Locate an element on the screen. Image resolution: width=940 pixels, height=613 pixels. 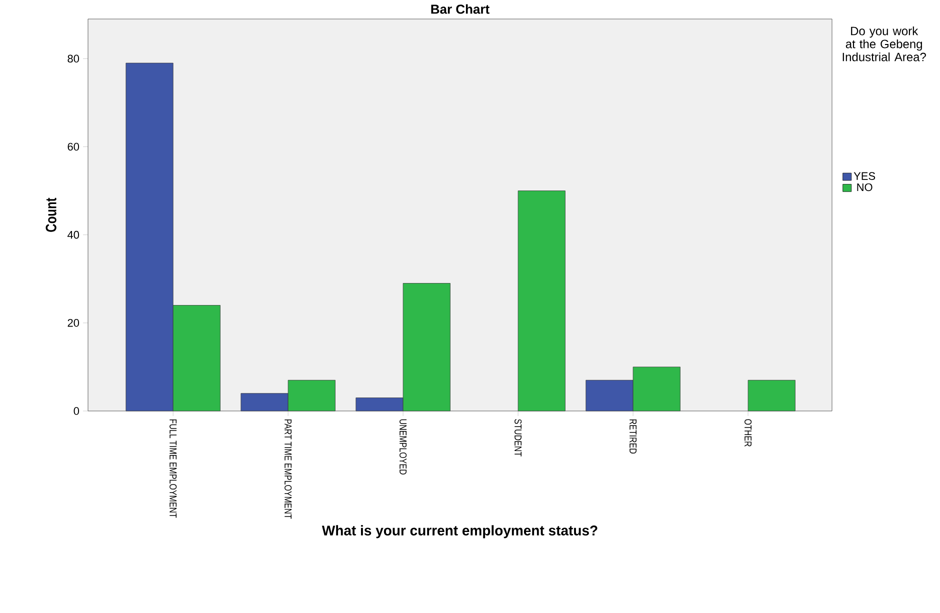
x-tick-label: FULL TIME EMPLOYMENT is located at coordinates (173, 468).